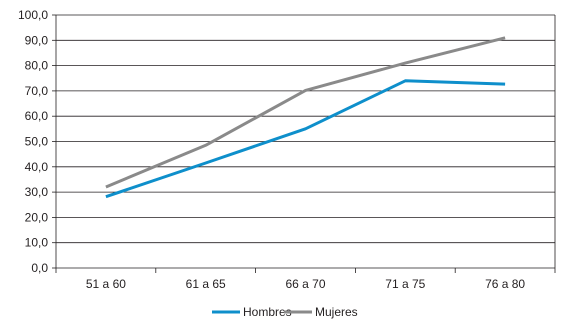 Image resolution: width=562 pixels, height=325 pixels. Describe the element at coordinates (37, 243) in the screenshot. I see `y-tick-label: 10,0` at that location.